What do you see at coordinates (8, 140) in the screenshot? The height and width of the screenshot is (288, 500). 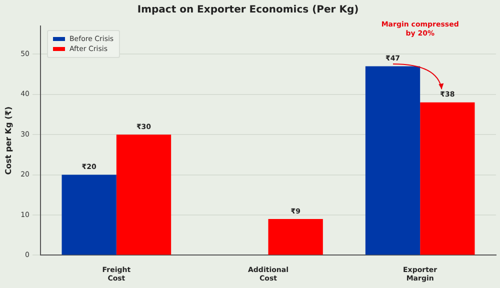 I see `y-axis-title: Cost per Kg (₹)` at bounding box center [8, 140].